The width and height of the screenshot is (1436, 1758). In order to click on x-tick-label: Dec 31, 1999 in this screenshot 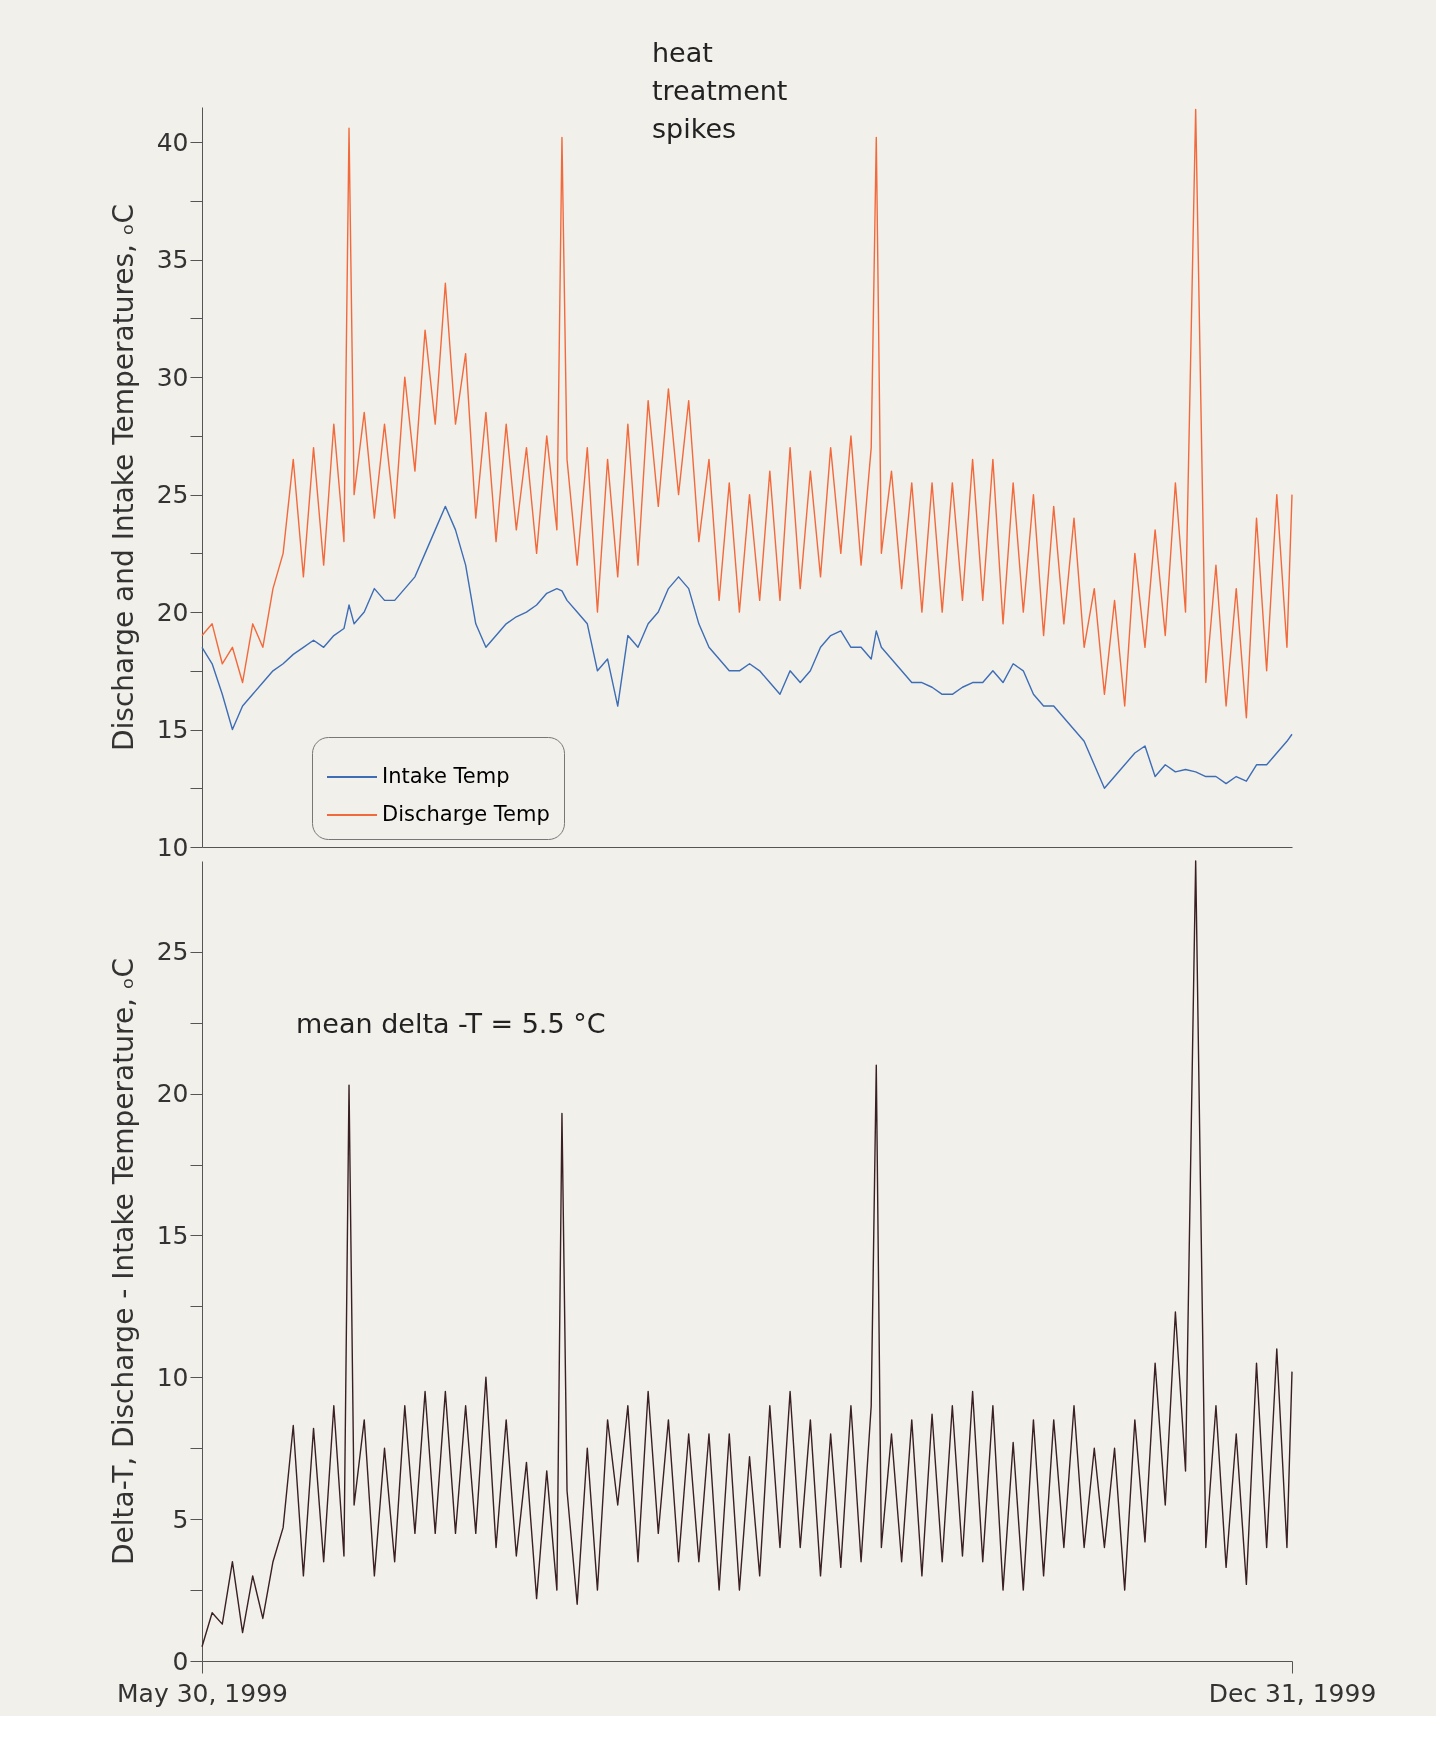, I will do `click(1292, 1693)`.